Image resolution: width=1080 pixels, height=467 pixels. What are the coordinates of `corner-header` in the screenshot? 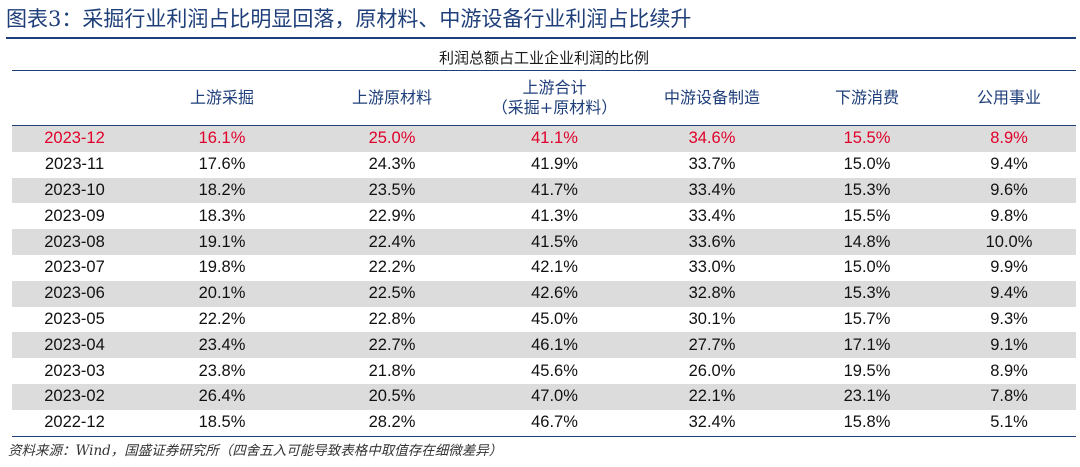 It's located at (74, 98).